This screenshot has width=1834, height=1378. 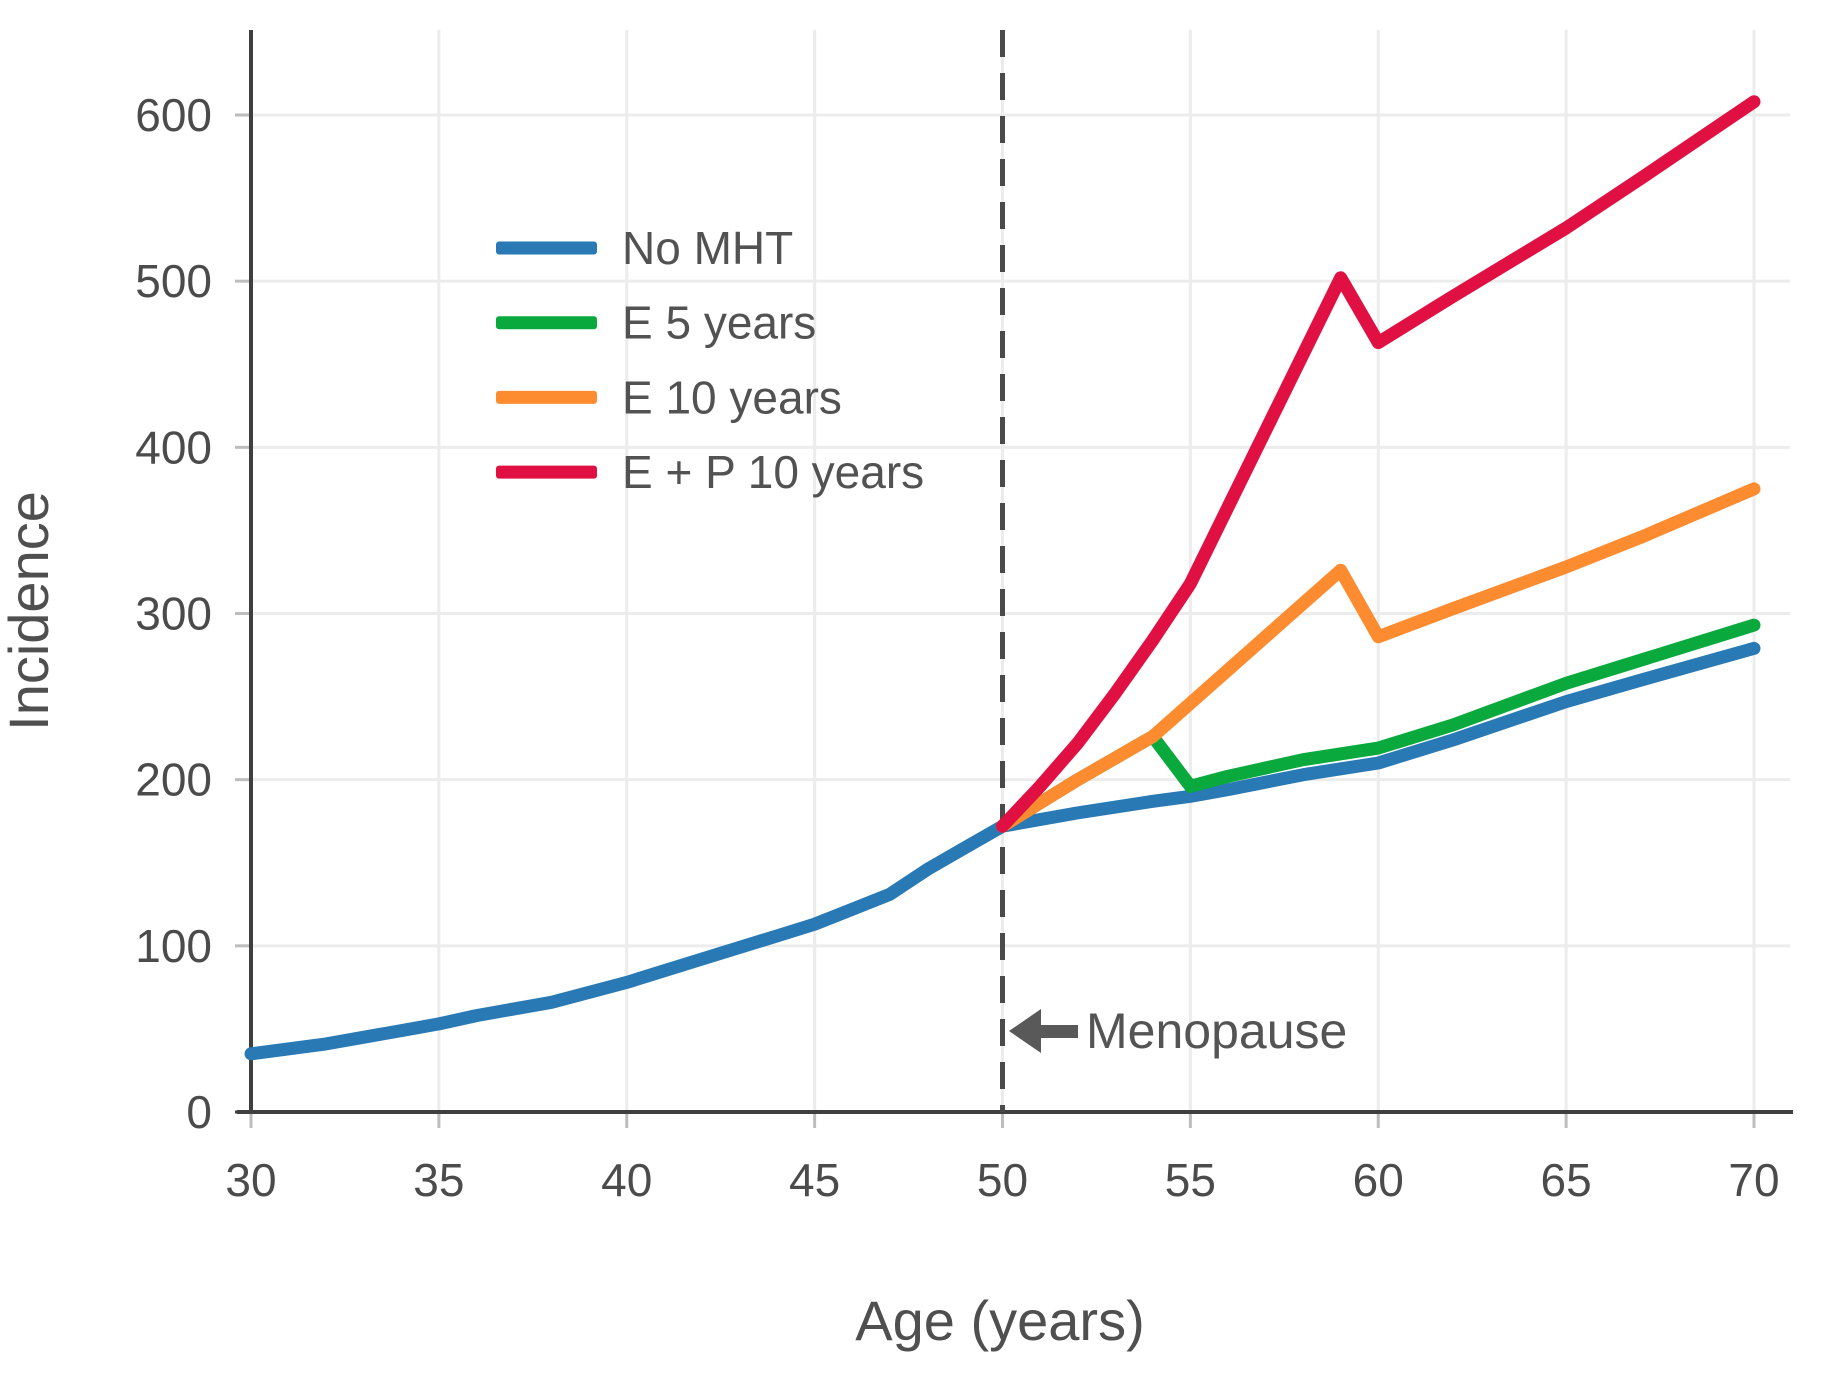 I want to click on x-tick-label-60: 60, so click(x=1378, y=1180).